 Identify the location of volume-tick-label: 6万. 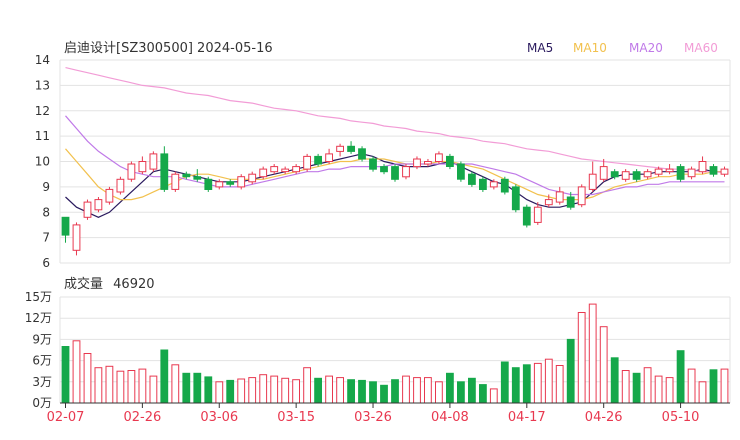
(42, 361).